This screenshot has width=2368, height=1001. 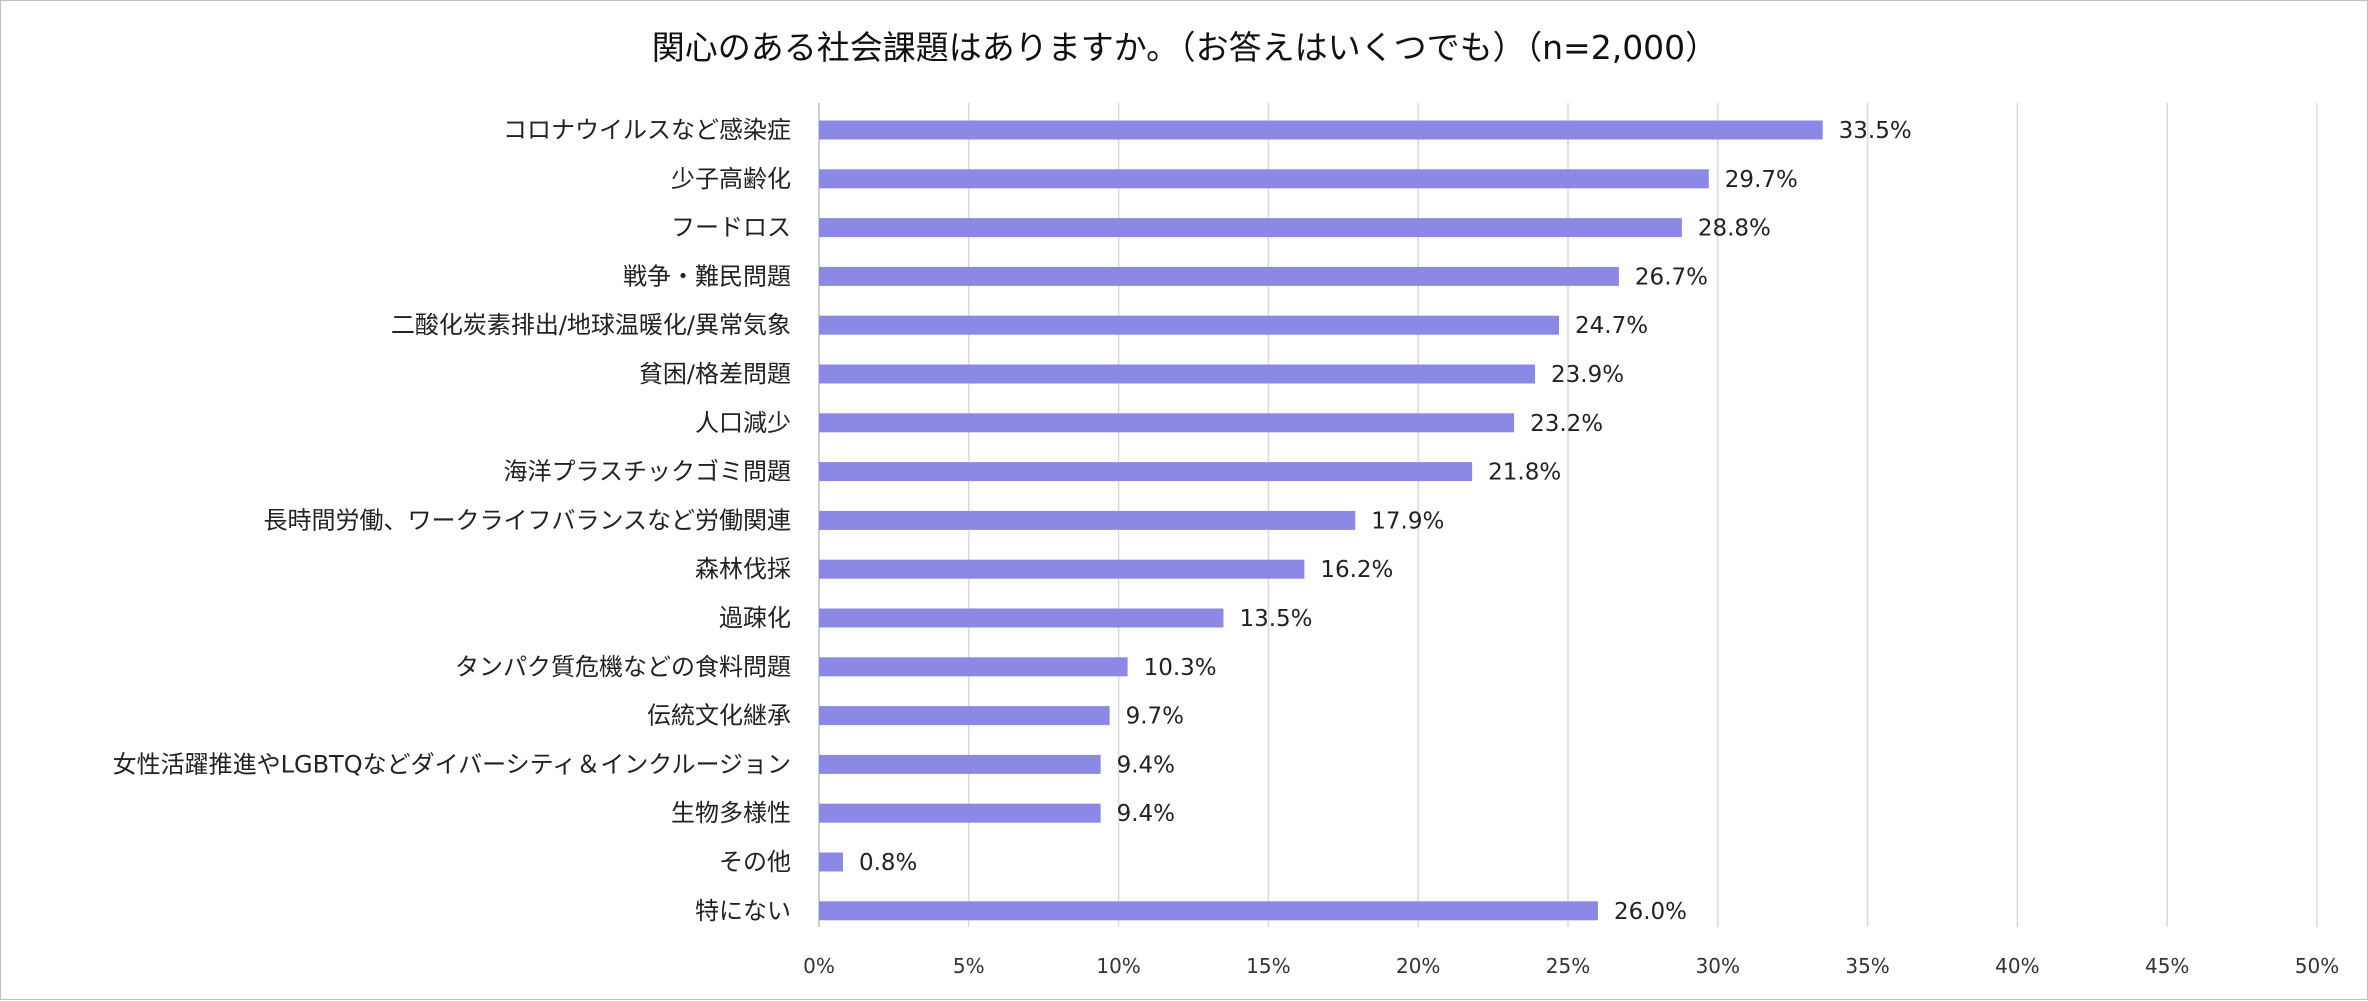 What do you see at coordinates (623, 667) in the screenshot?
I see `category-label: タンパク質危機などの食料問題` at bounding box center [623, 667].